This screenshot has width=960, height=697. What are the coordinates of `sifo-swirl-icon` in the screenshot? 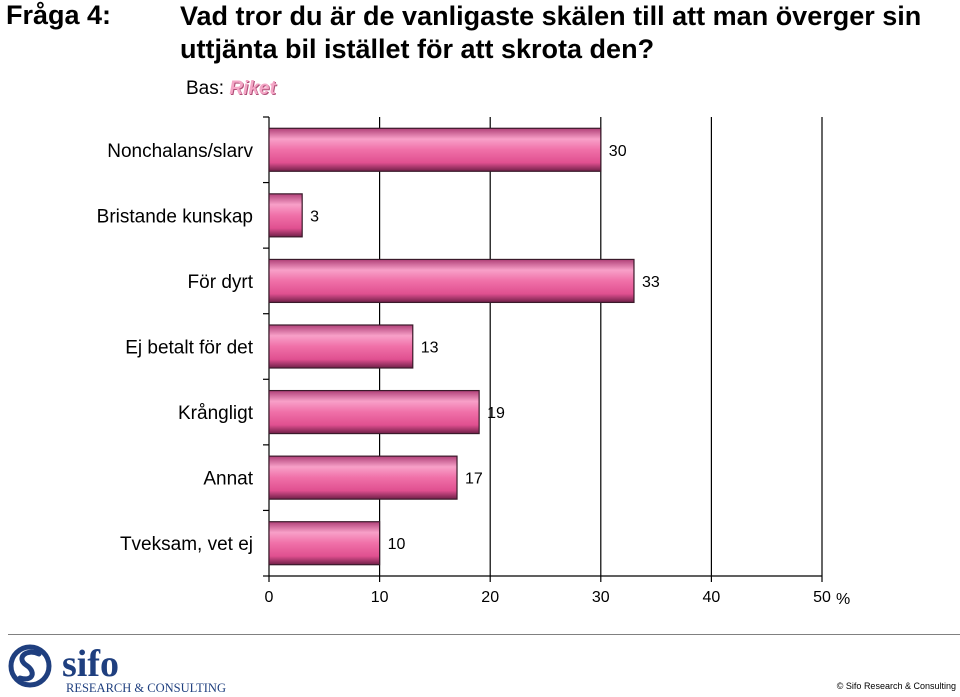 It's located at (30, 666).